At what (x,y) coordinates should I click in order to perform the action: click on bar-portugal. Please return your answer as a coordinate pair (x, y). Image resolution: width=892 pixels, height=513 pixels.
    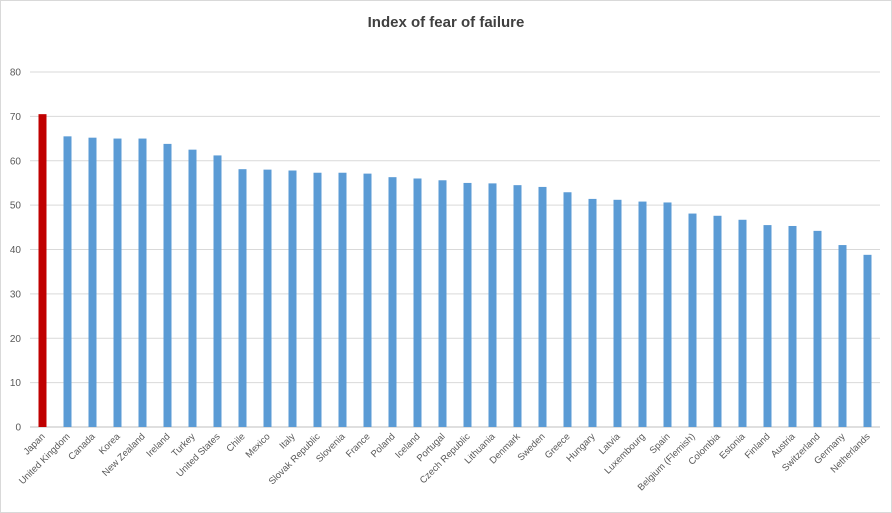
    Looking at the image, I should click on (442, 303).